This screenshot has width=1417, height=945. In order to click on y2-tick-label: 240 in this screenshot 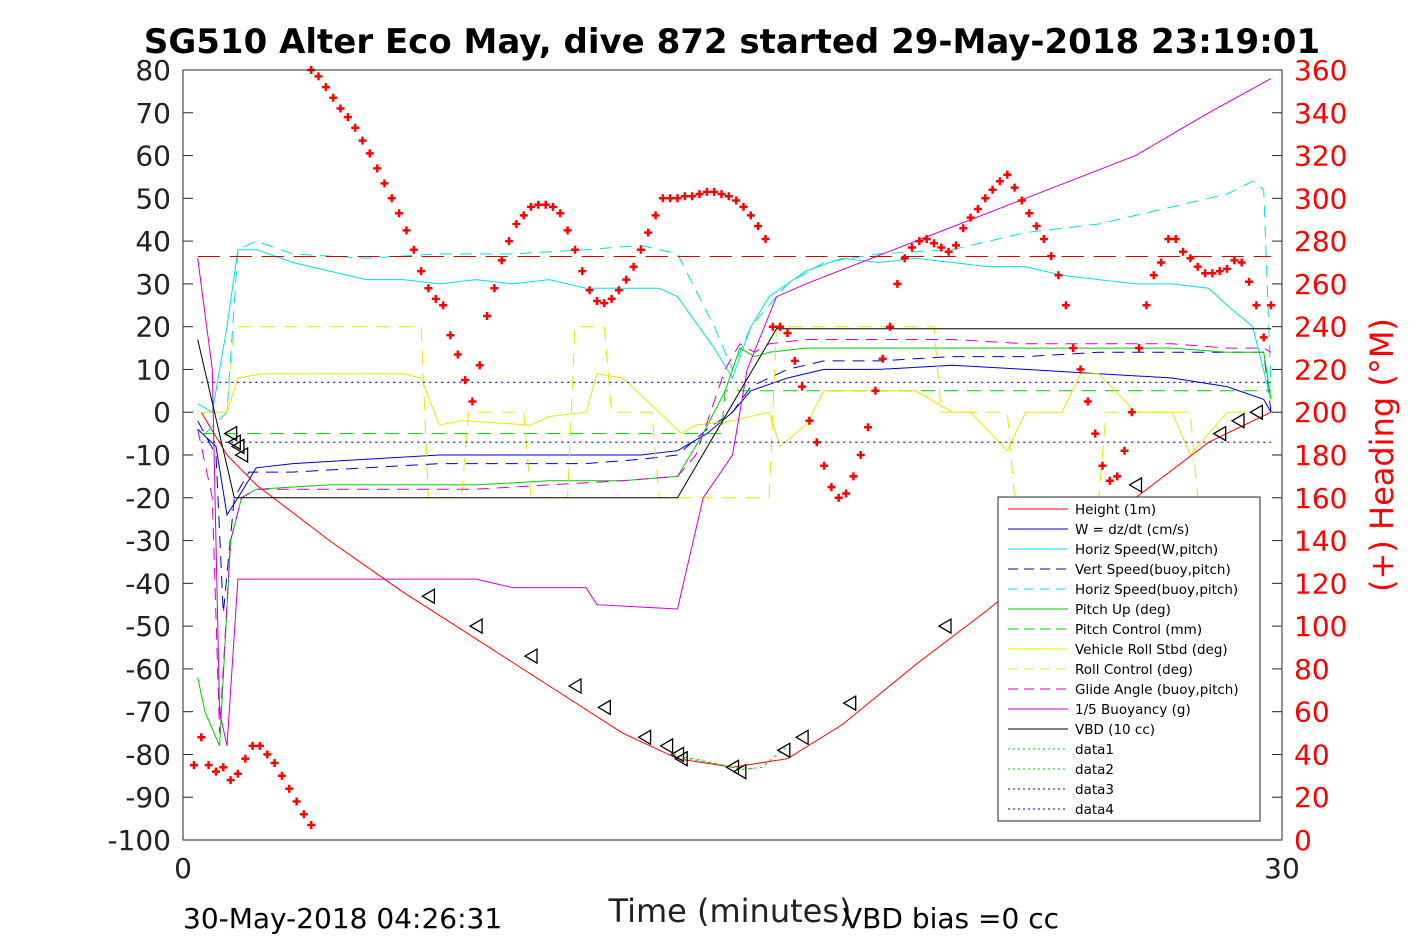, I will do `click(1320, 327)`.